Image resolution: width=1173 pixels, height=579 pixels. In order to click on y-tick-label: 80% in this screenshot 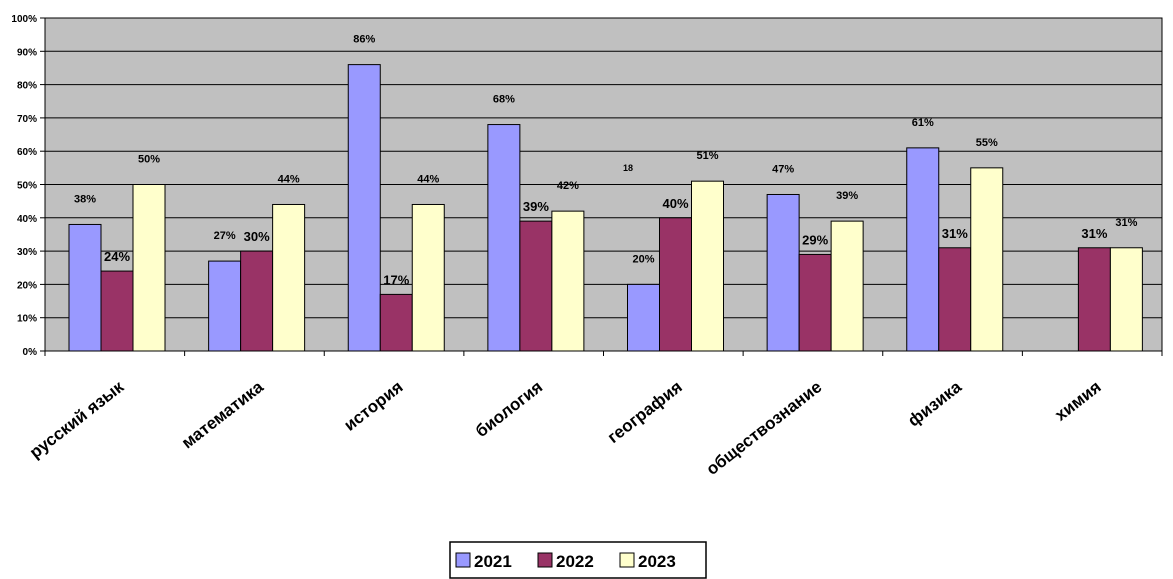, I will do `click(27, 86)`.